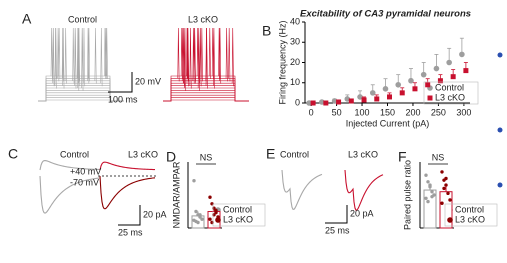 This screenshot has width=507, height=263. I want to click on trace-label: Control, so click(74, 154).